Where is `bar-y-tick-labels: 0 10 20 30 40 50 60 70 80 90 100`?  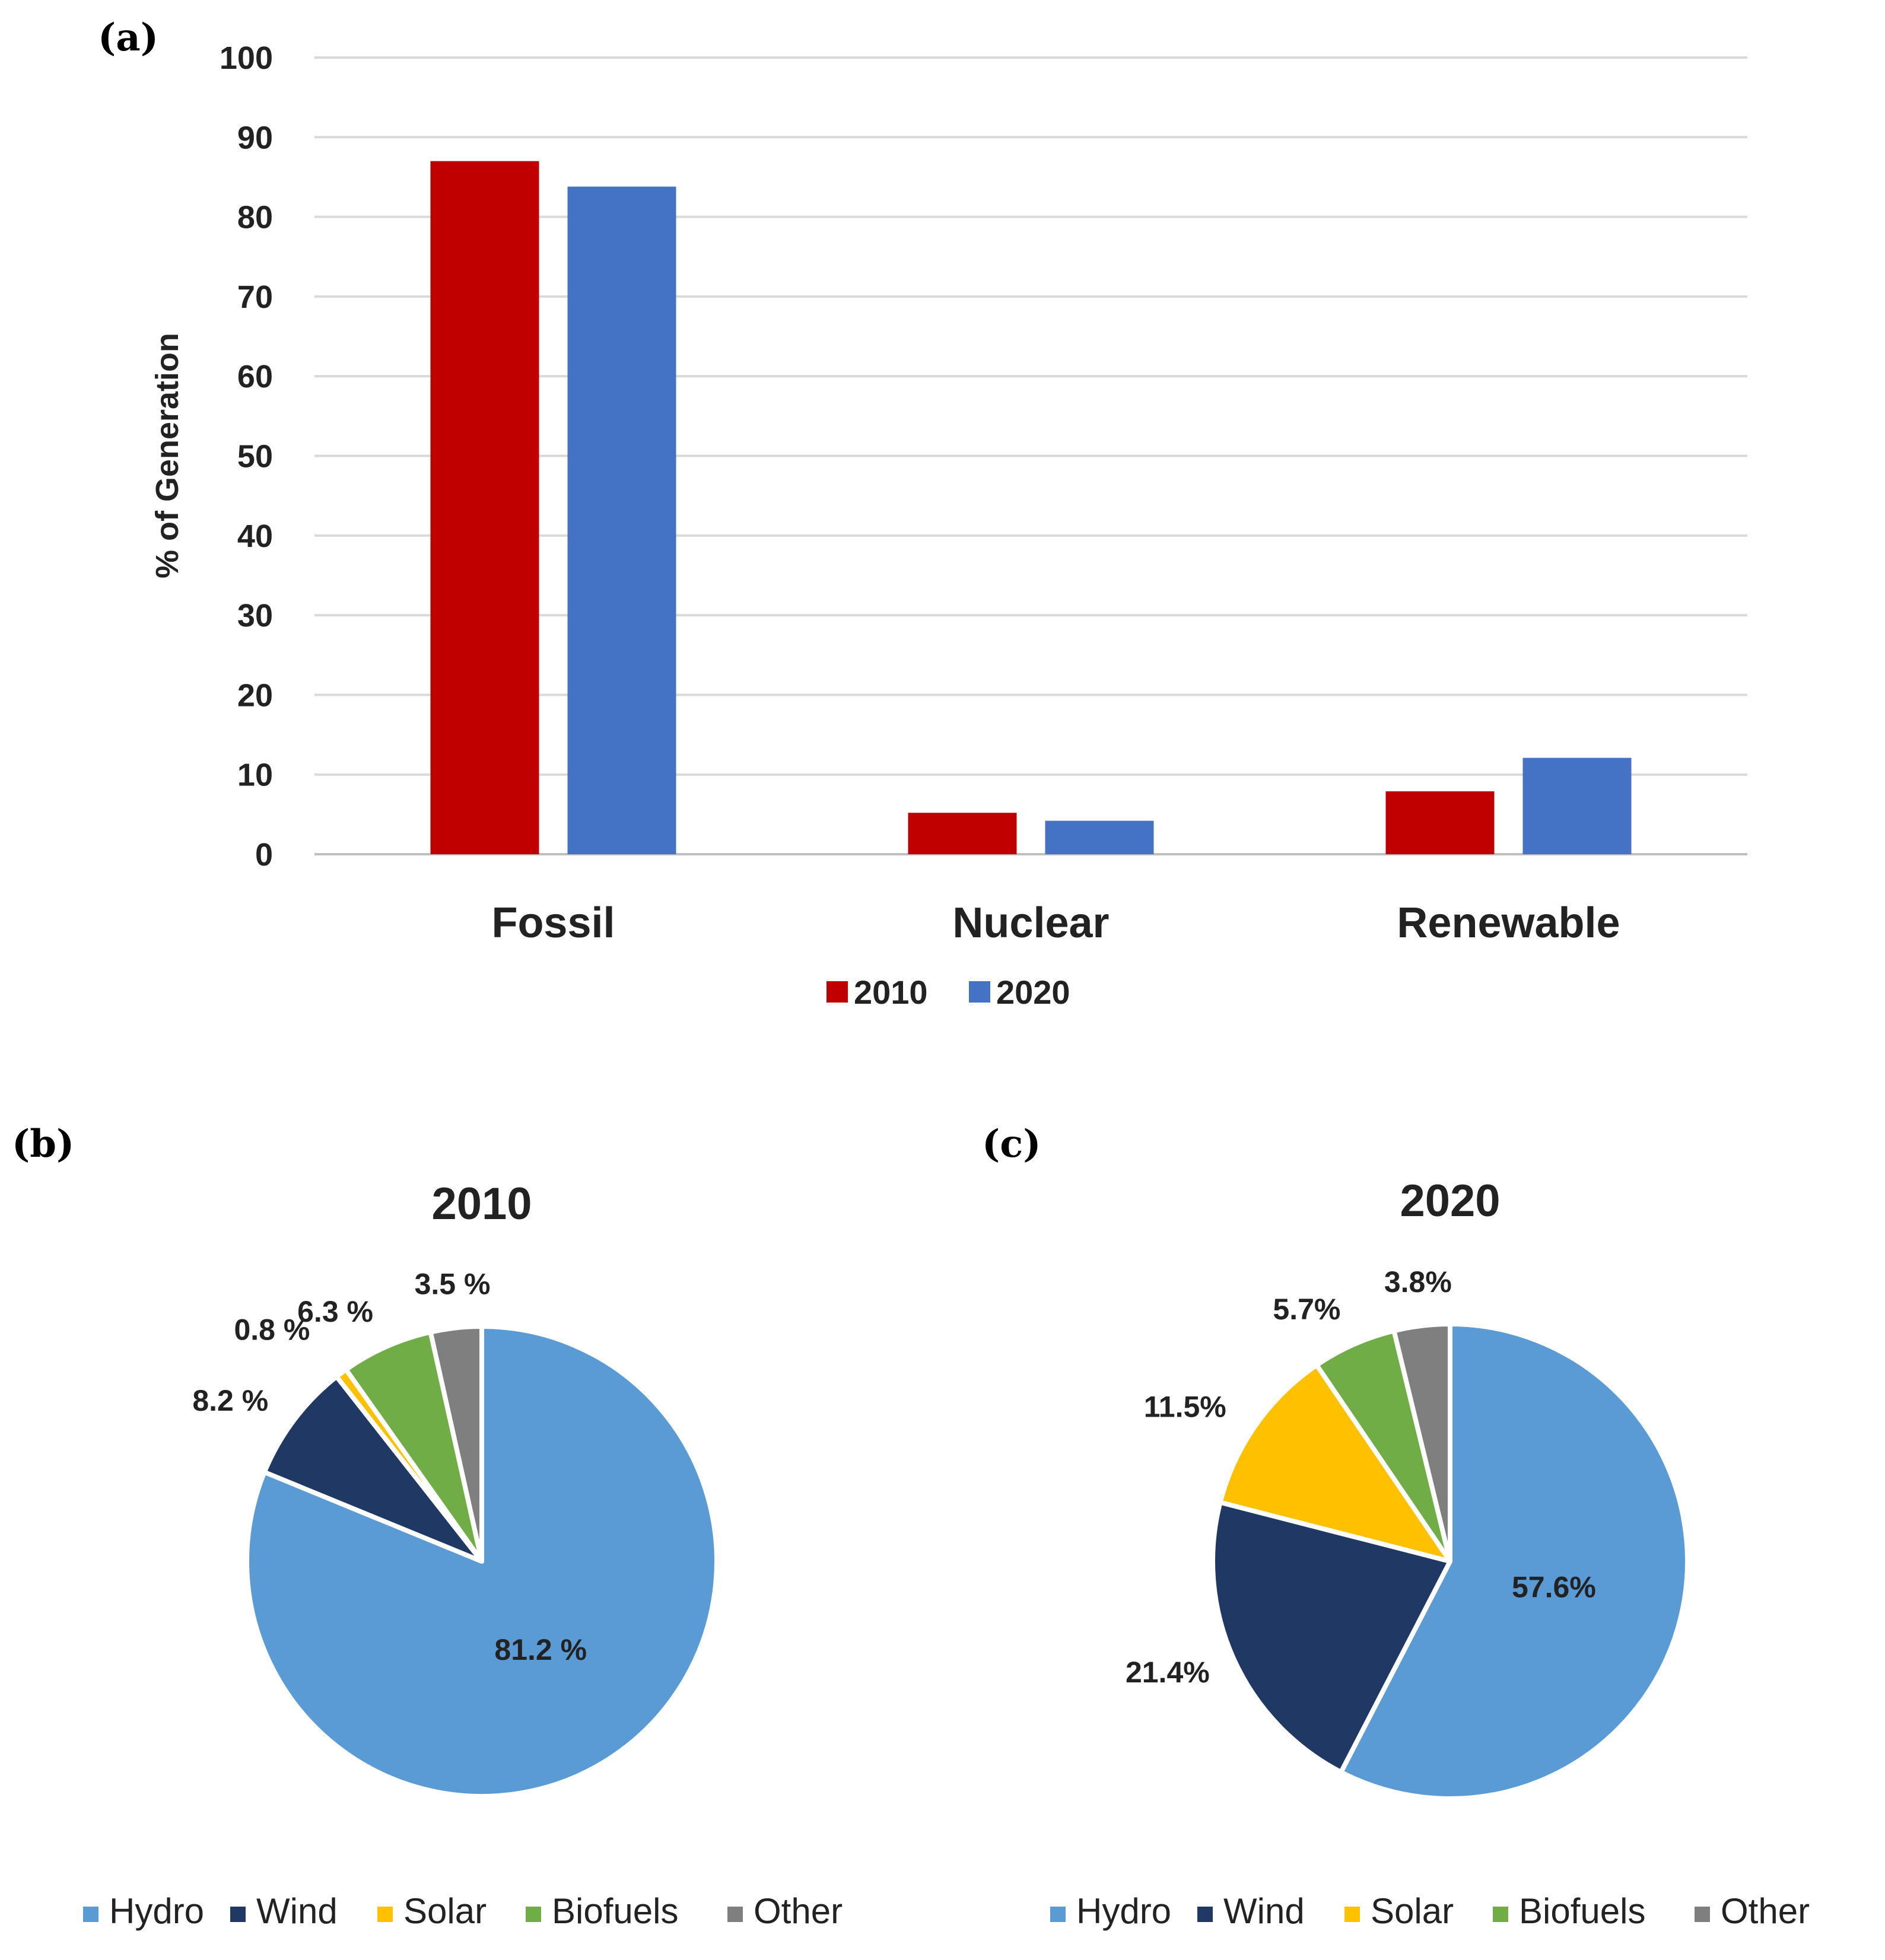
bar-y-tick-labels: 0 10 20 30 40 50 60 70 80 90 100 is located at coordinates (246, 456).